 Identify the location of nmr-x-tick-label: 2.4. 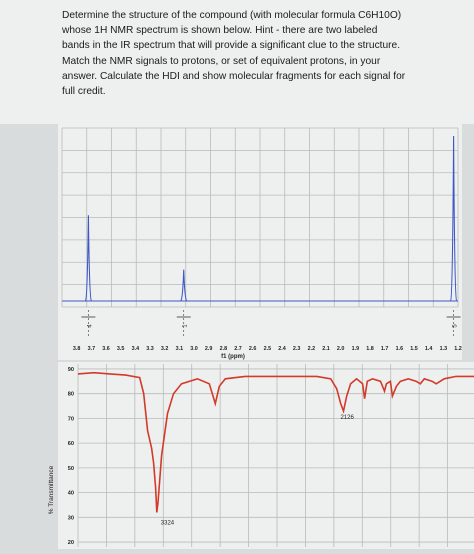
(282, 349).